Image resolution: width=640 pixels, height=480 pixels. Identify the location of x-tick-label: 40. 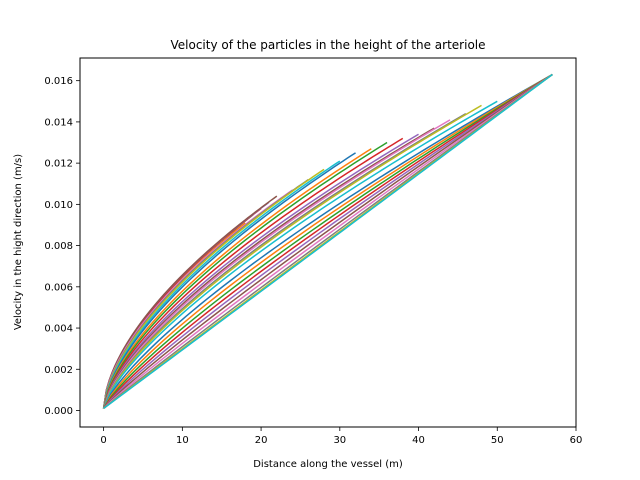
(418, 440).